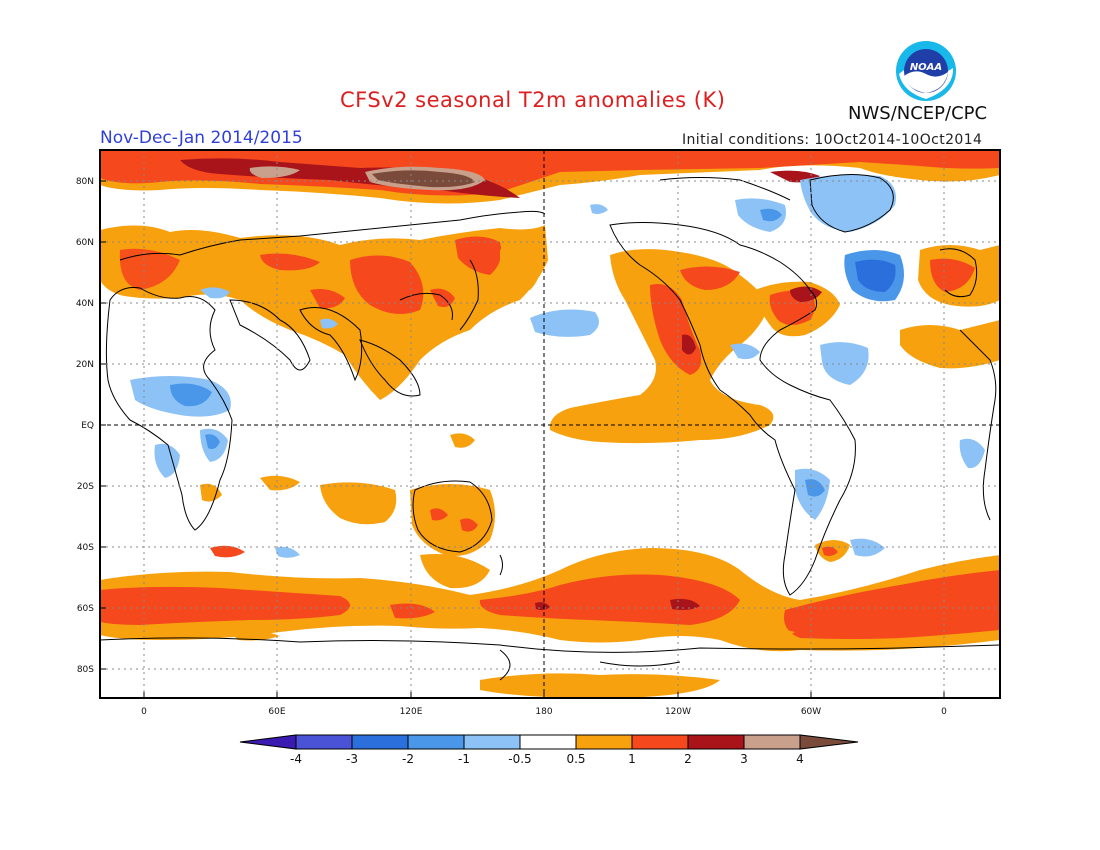 This screenshot has width=1100, height=850. I want to click on colorbar-label: -4, so click(296, 759).